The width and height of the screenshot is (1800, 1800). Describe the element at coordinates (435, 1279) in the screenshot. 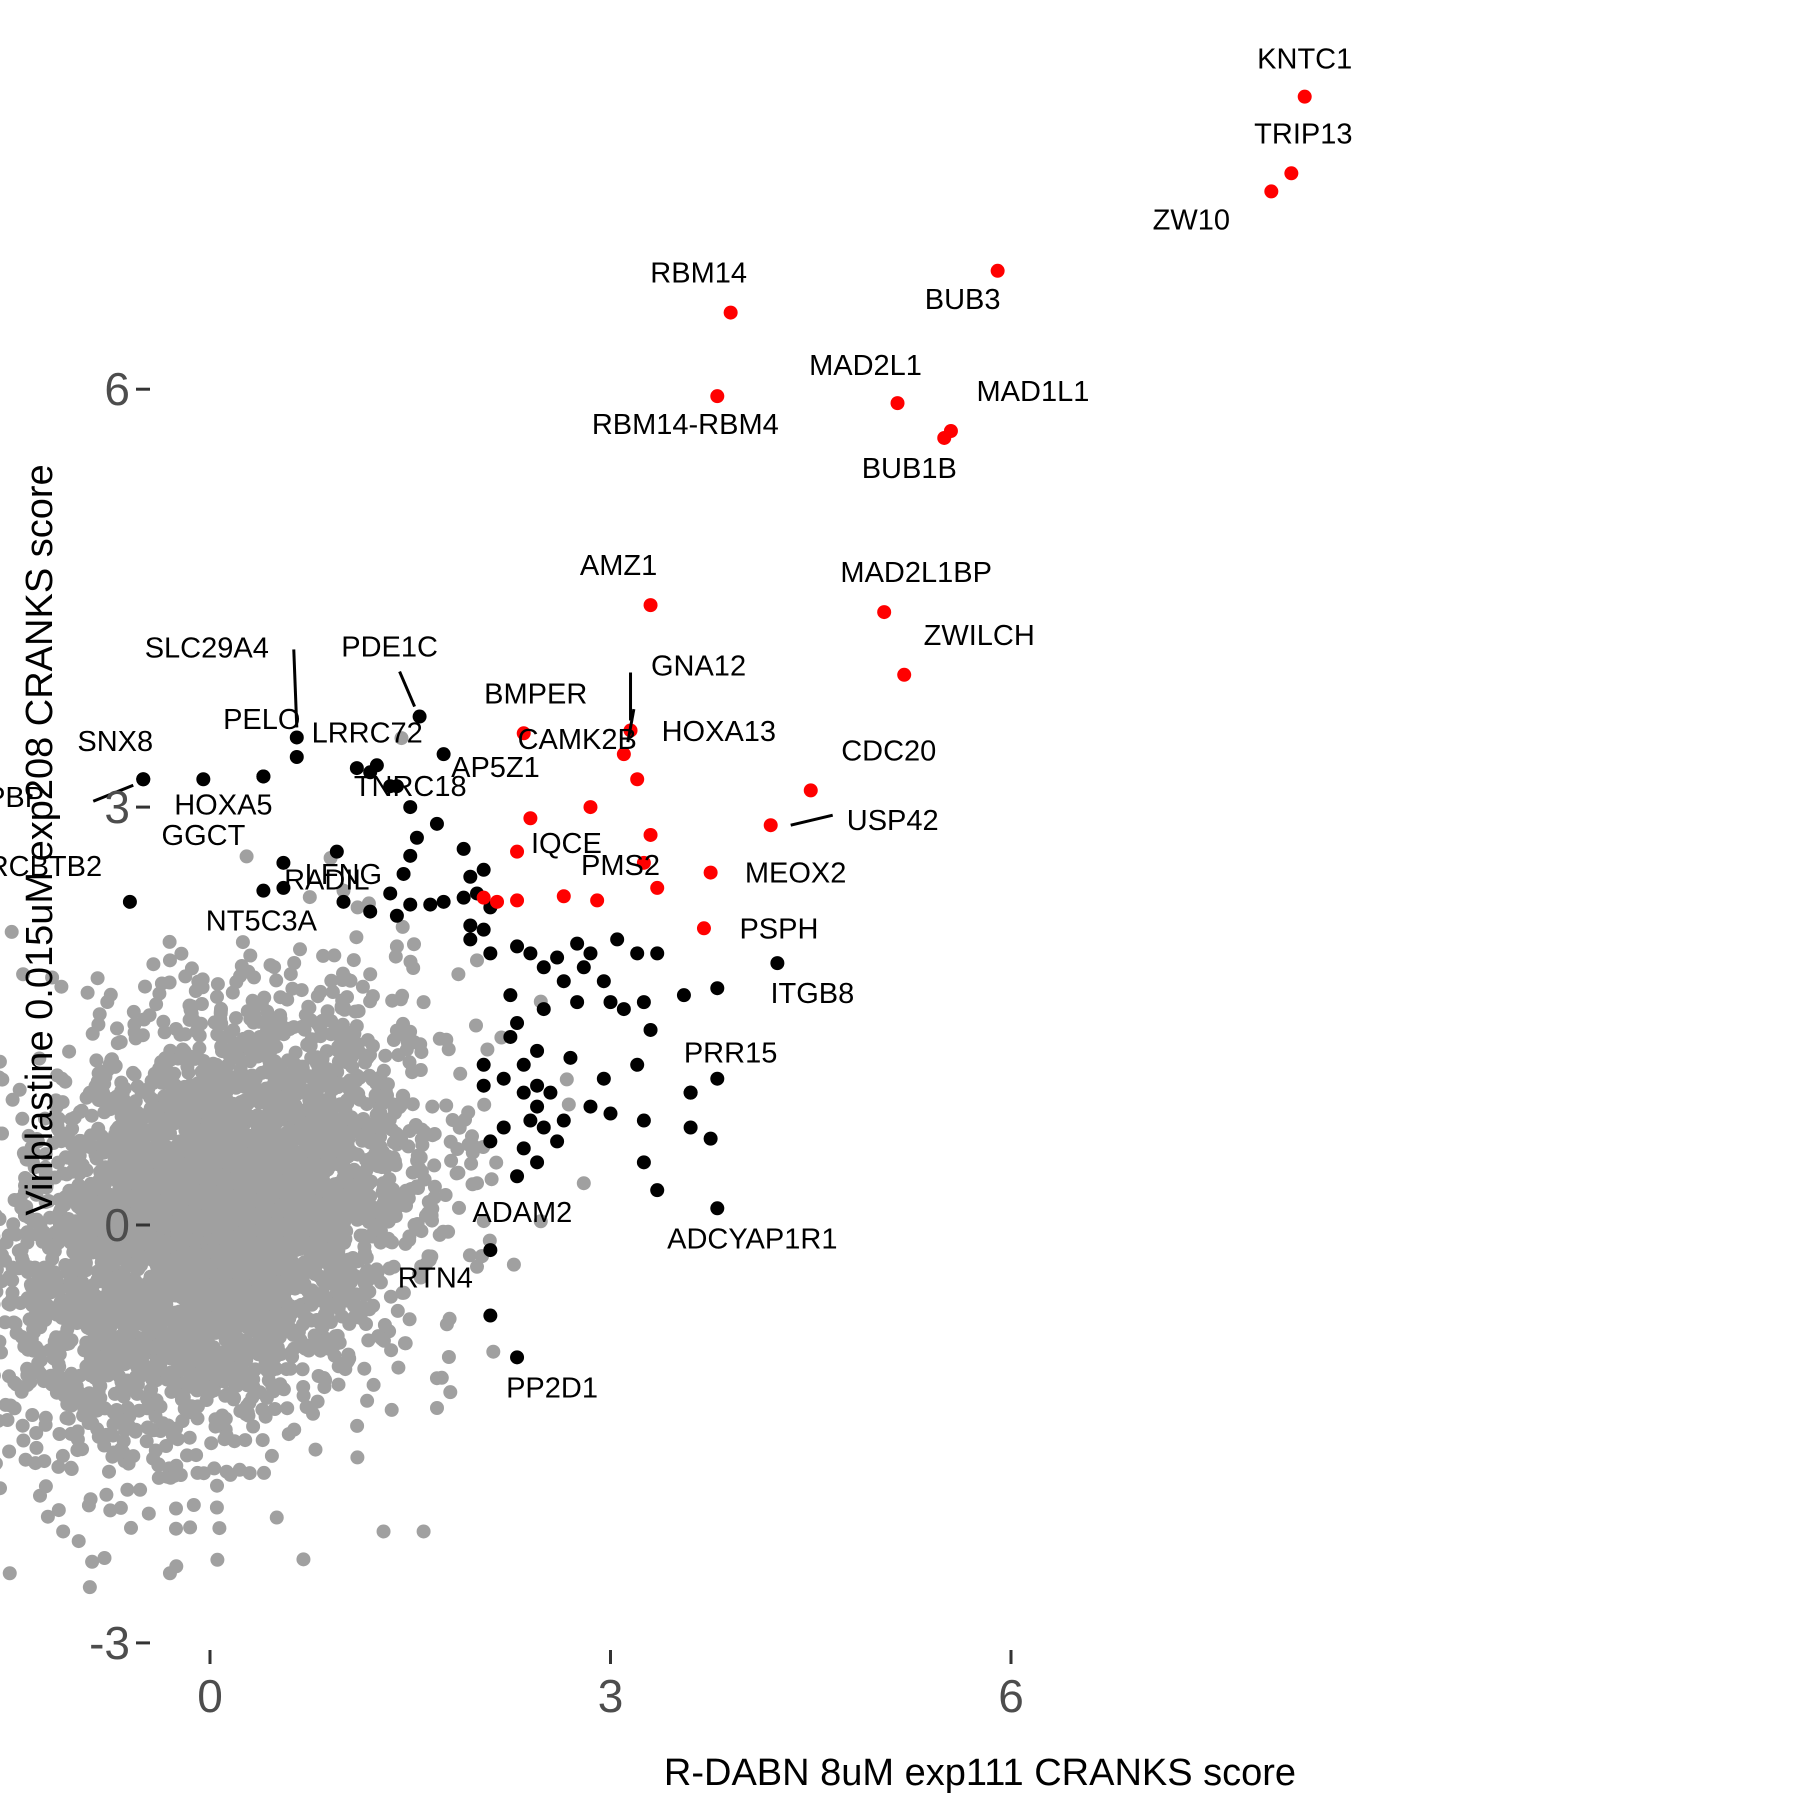

I see `gene-label-rtn4: RTN4` at that location.